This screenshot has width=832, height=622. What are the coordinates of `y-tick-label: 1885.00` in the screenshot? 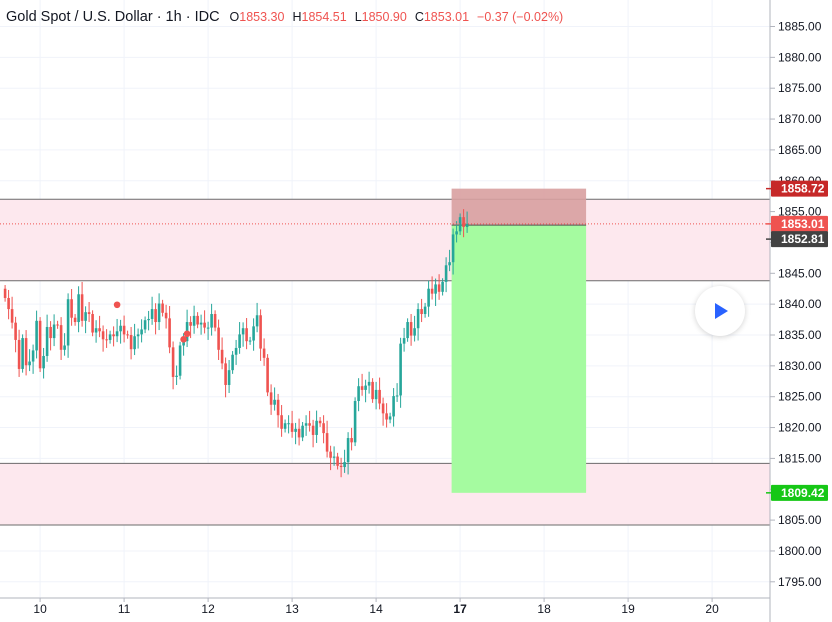 It's located at (800, 27).